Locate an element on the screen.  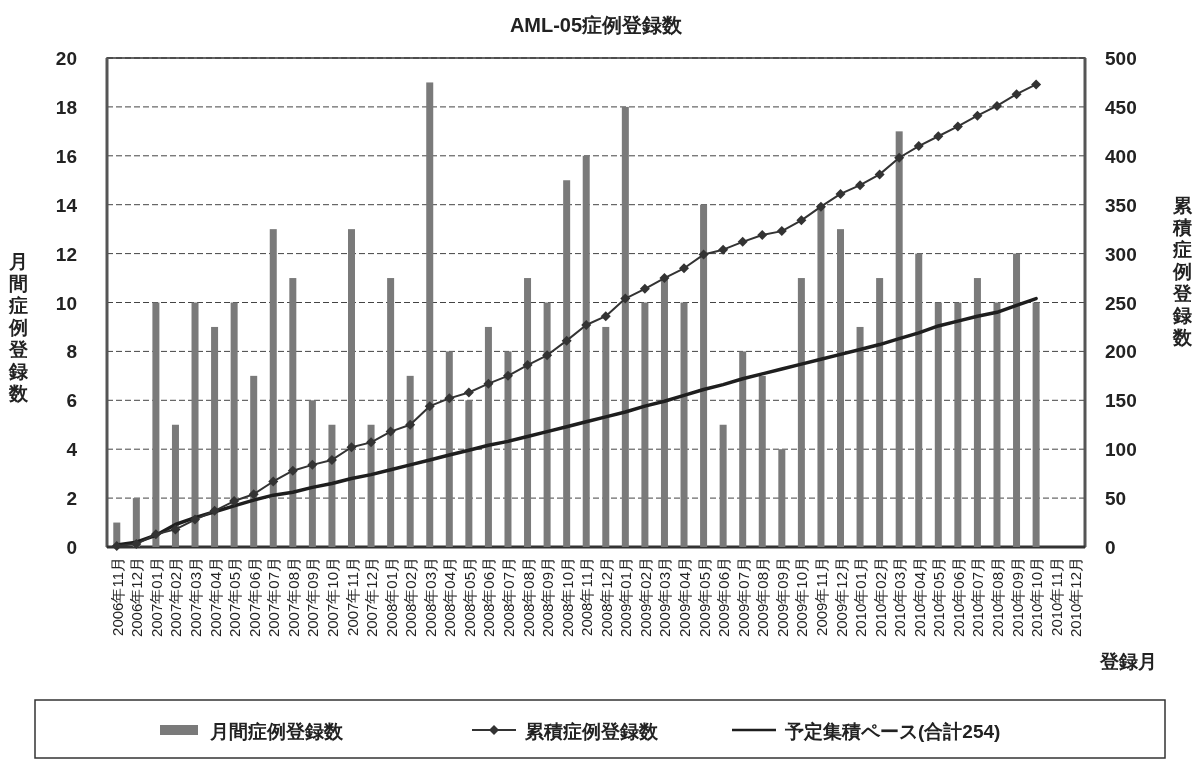
x-tick-label: 2008年07月 is located at coordinates (508, 597).